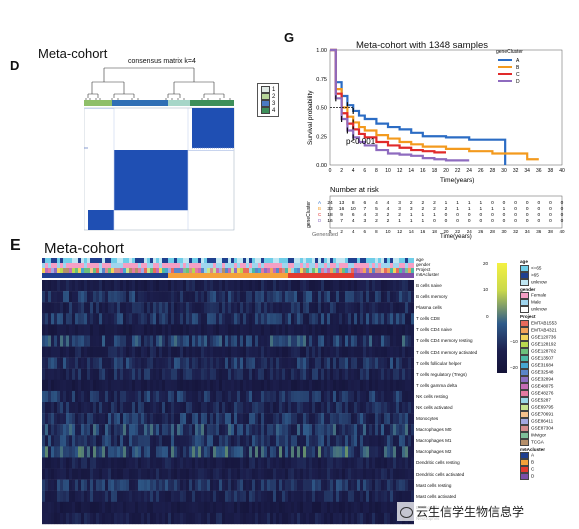  What do you see at coordinates (320, 220) in the screenshot?
I see `risk-row-label-D: D` at bounding box center [320, 220].